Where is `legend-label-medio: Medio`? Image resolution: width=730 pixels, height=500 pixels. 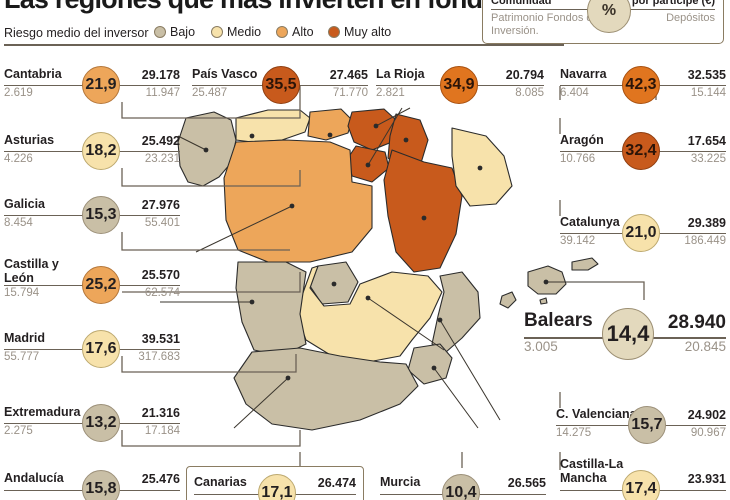
legend-label-medio: Medio is located at coordinates (244, 32).